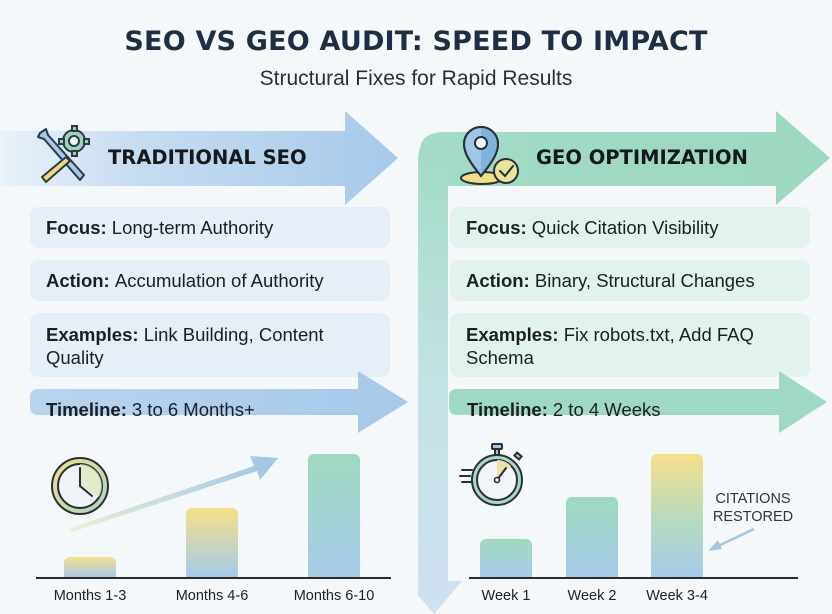 The height and width of the screenshot is (614, 832). I want to click on geo-examples-value-1: Fix robots.txt, Add FAQ, so click(658, 334).